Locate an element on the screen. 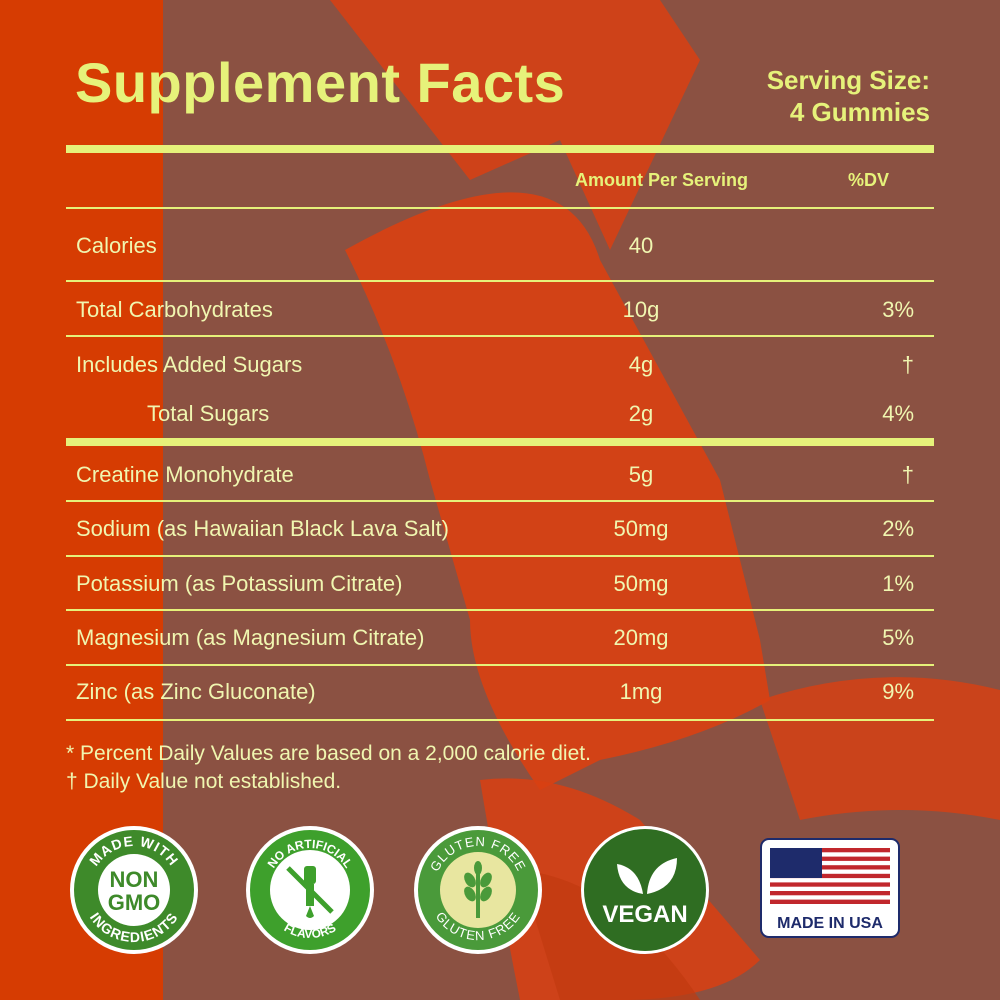 The image size is (1000, 1000). table-row: Potassium (as Potassium Citrate) 50mg 1% is located at coordinates (500, 591).